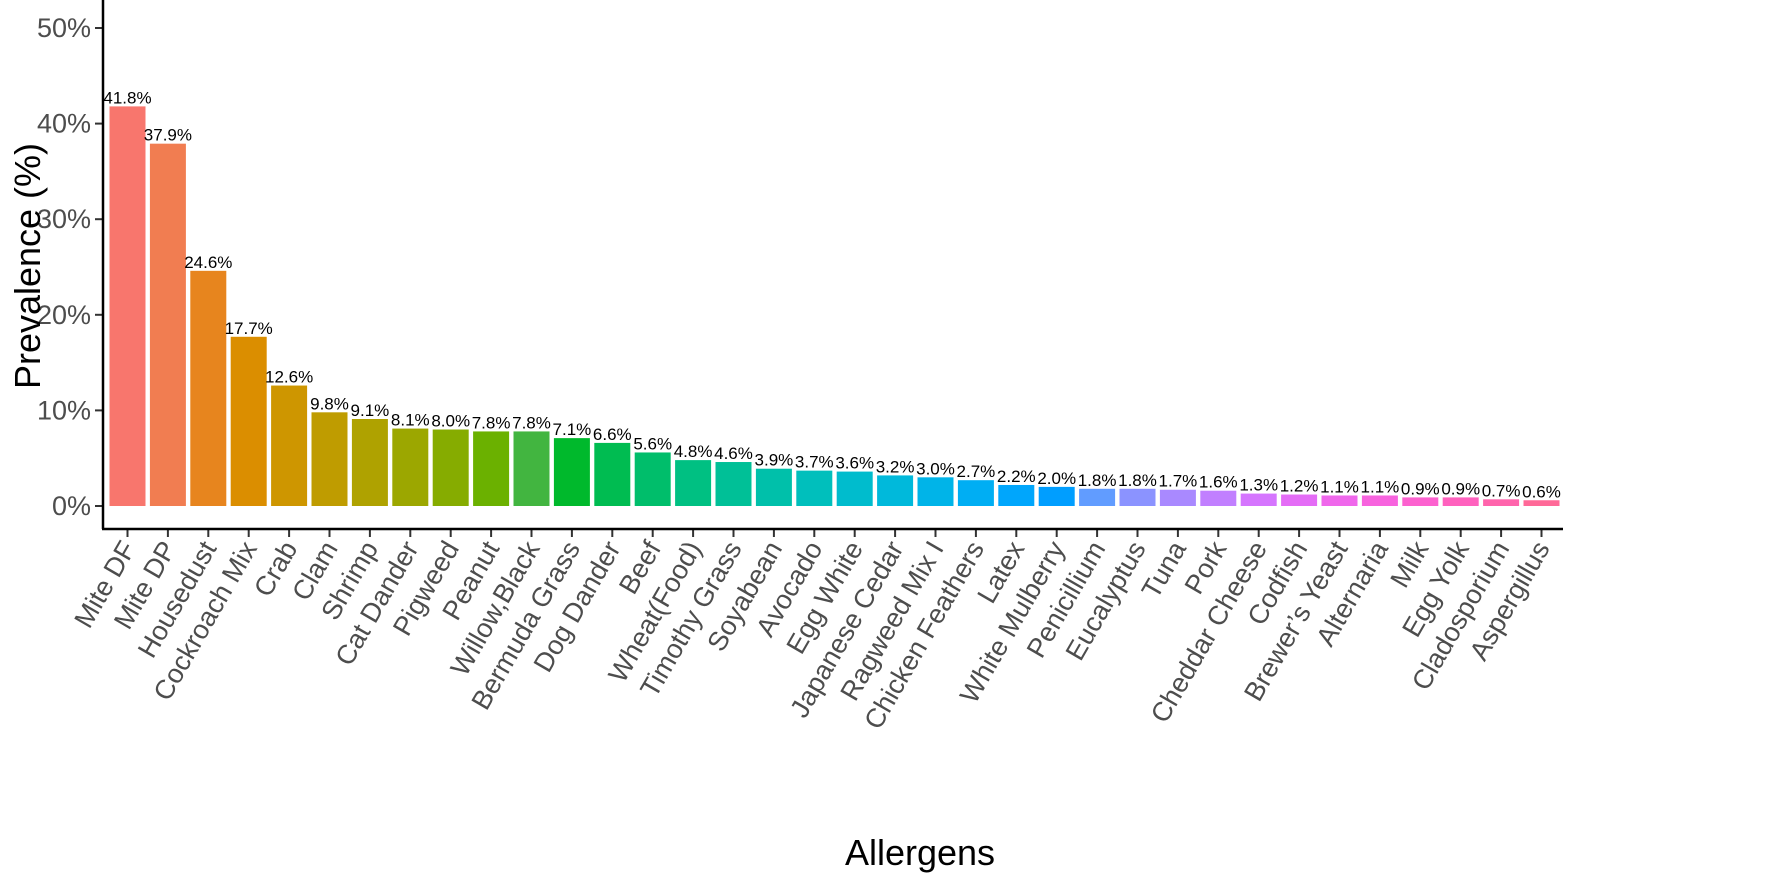 This screenshot has width=1772, height=875. I want to click on y-tick-label: 20%, so click(64, 315).